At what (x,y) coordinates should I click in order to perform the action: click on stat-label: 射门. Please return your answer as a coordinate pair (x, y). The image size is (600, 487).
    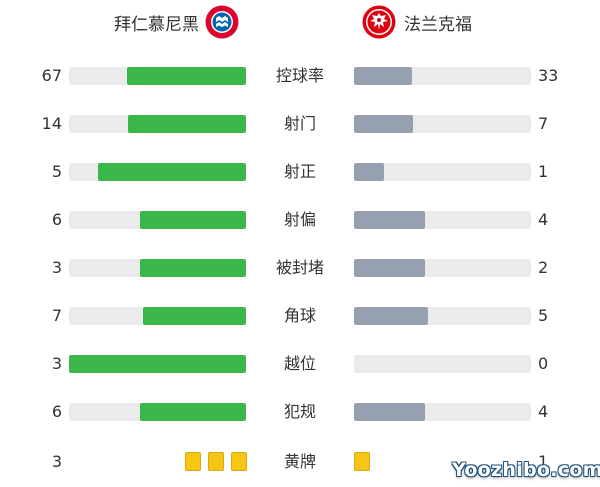
    Looking at the image, I should click on (299, 123).